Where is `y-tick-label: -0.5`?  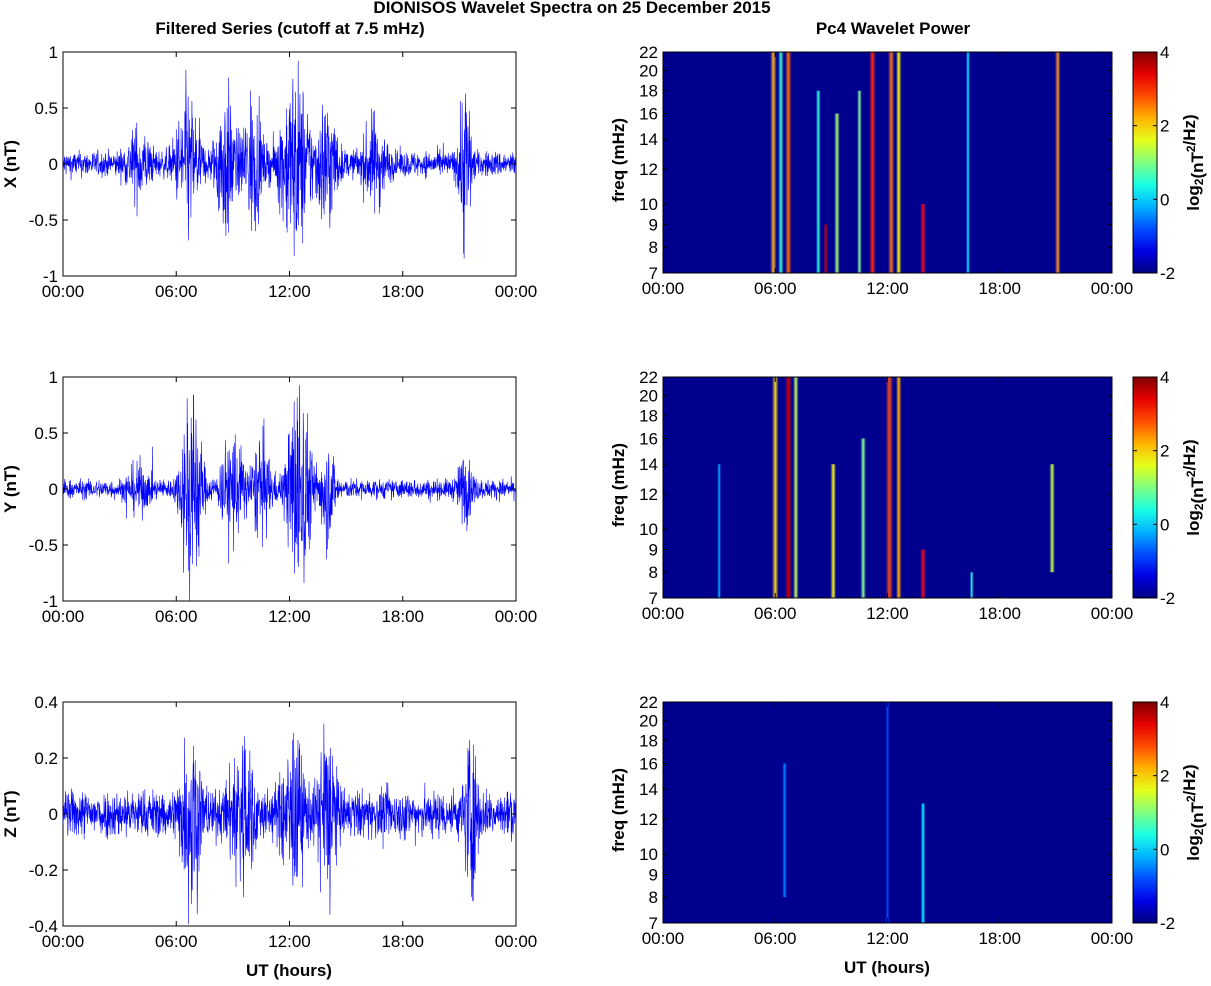
y-tick-label: -0.5 is located at coordinates (43, 220).